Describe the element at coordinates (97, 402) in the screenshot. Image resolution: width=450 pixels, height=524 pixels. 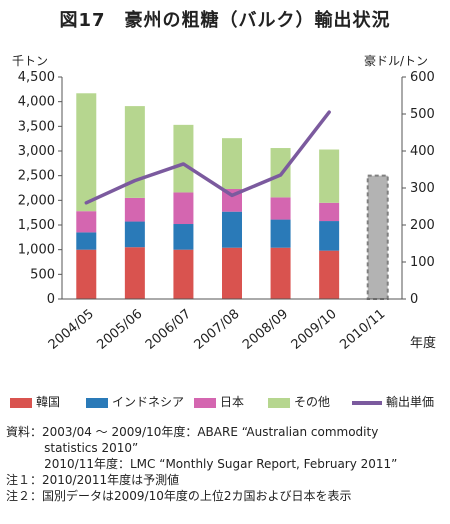
I see `legend-swatch-indonesia` at that location.